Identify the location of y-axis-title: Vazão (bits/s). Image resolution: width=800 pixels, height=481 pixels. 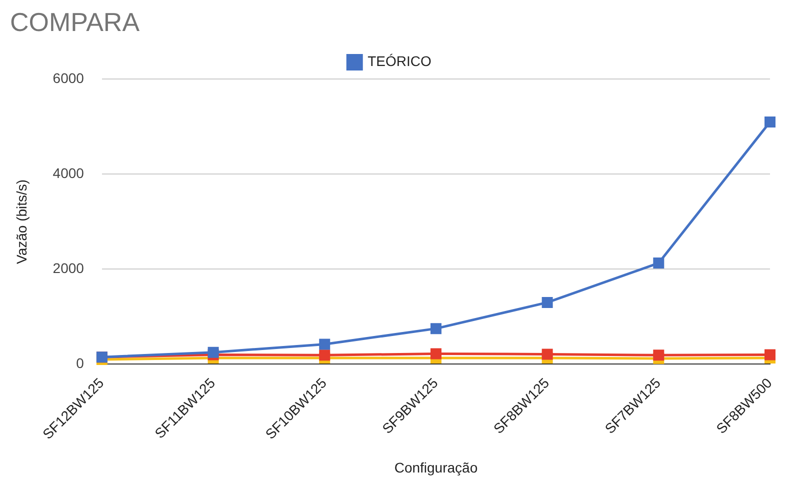
(21, 221).